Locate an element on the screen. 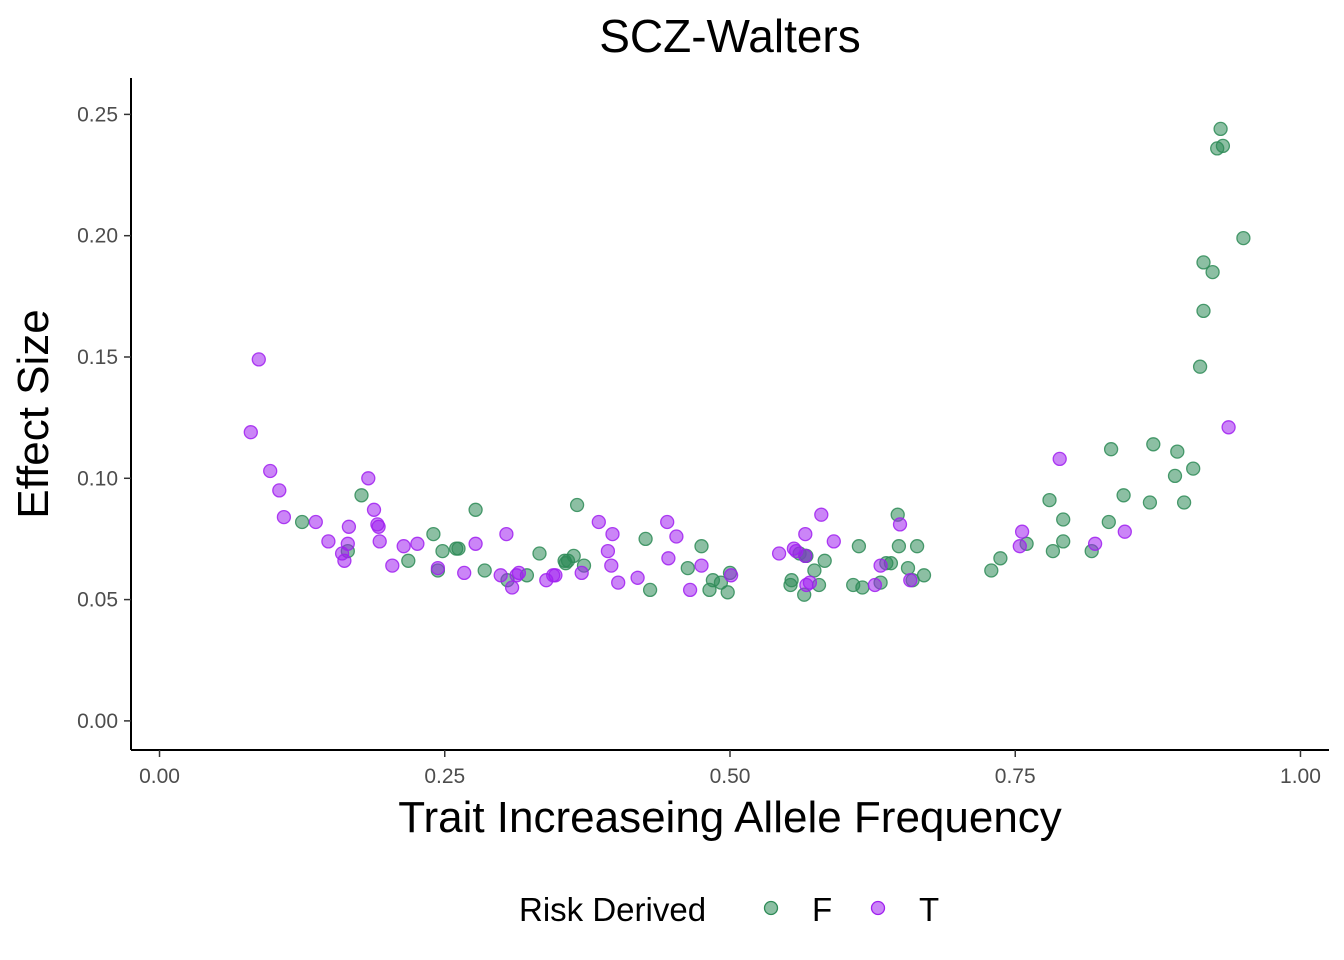 Image resolution: width=1344 pixels, height=960 pixels. x-tick-label: 0.50 is located at coordinates (730, 776).